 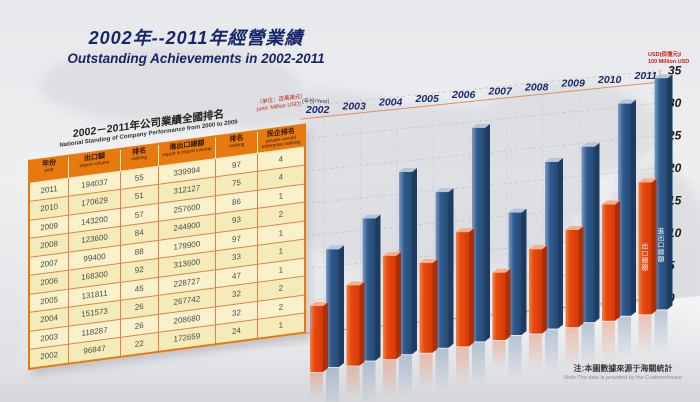 What do you see at coordinates (623, 368) in the screenshot?
I see `note-cjk: 注:本圖數據來源于海關統計` at bounding box center [623, 368].